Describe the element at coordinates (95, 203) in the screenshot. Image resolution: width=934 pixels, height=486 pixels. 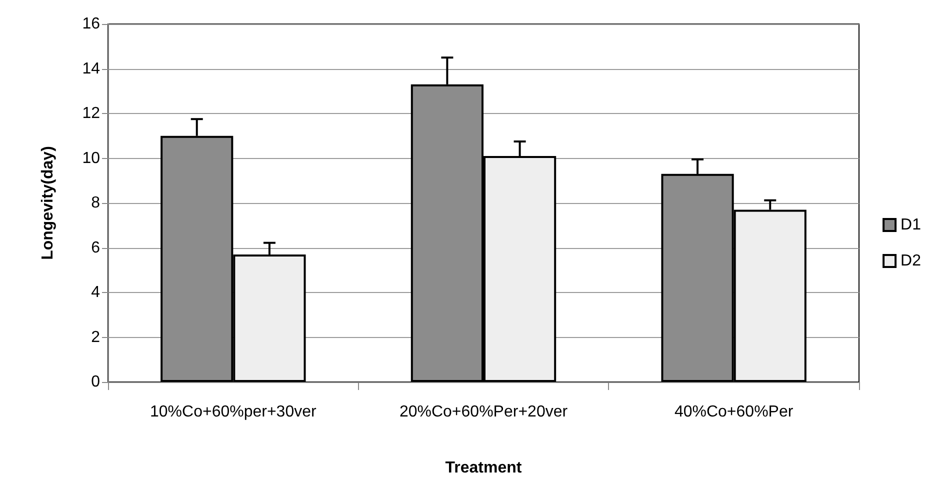
I see `y-tick-label: 8` at that location.